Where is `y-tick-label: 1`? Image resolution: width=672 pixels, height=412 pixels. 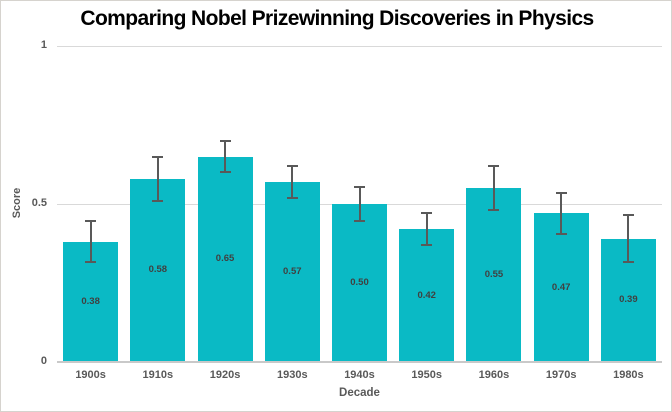
y-tick-label: 1 is located at coordinates (43, 45).